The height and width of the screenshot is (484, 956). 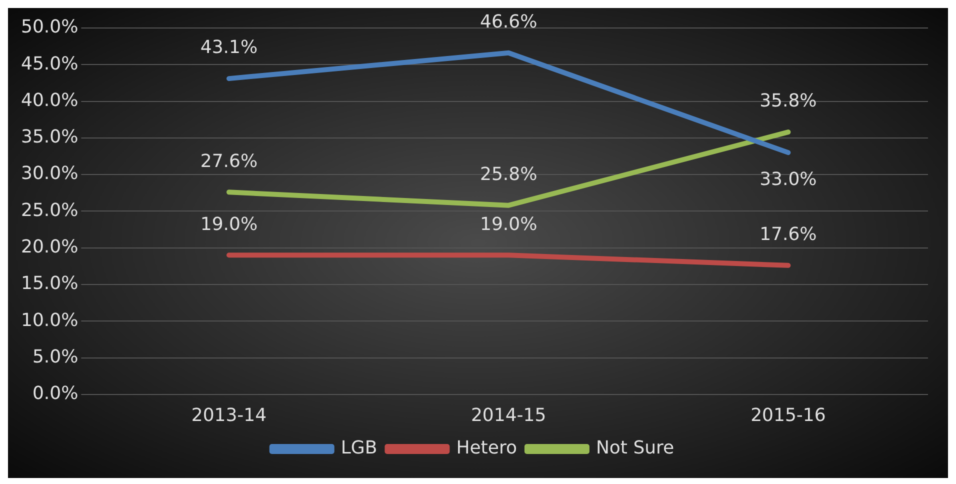 What do you see at coordinates (635, 448) in the screenshot?
I see `legend-label: Not Sure` at bounding box center [635, 448].